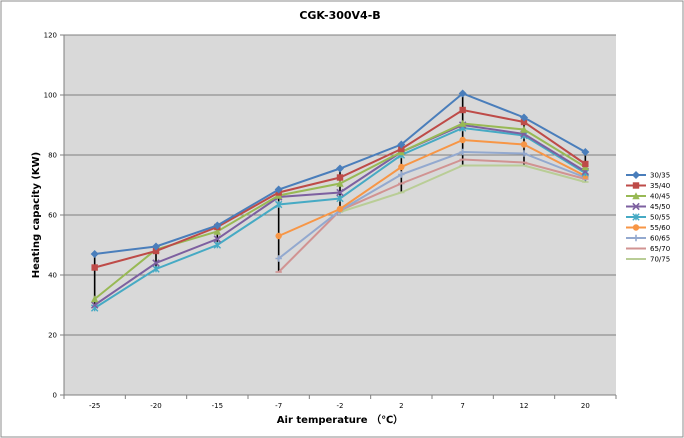 The height and width of the screenshot is (438, 684). I want to click on point-35/40-20, so click(585, 164).